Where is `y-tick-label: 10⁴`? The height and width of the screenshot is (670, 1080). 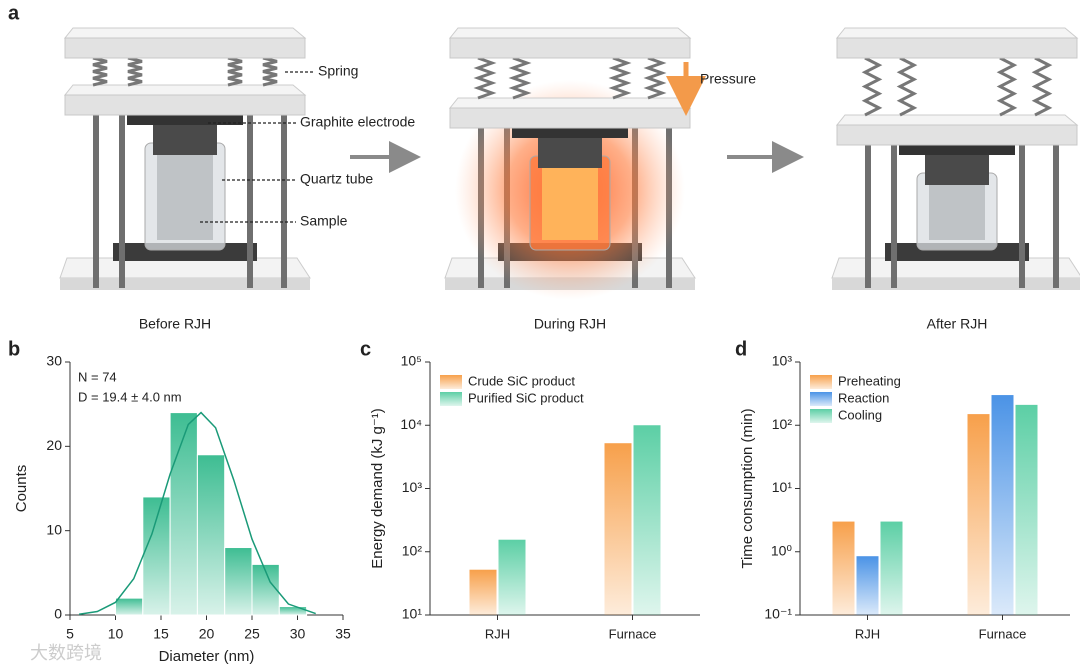 y-tick-label: 10⁴ is located at coordinates (411, 424).